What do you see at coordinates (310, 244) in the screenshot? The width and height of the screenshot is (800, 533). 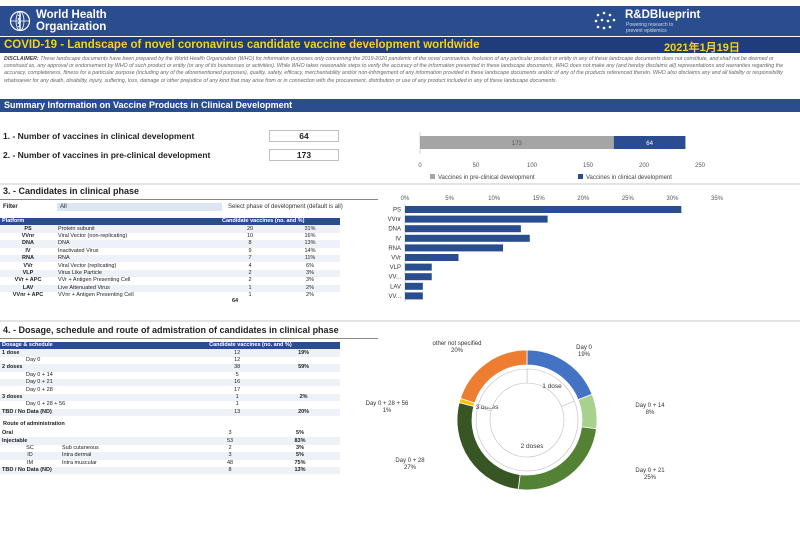 I see `candidate-pct: 13%` at bounding box center [310, 244].